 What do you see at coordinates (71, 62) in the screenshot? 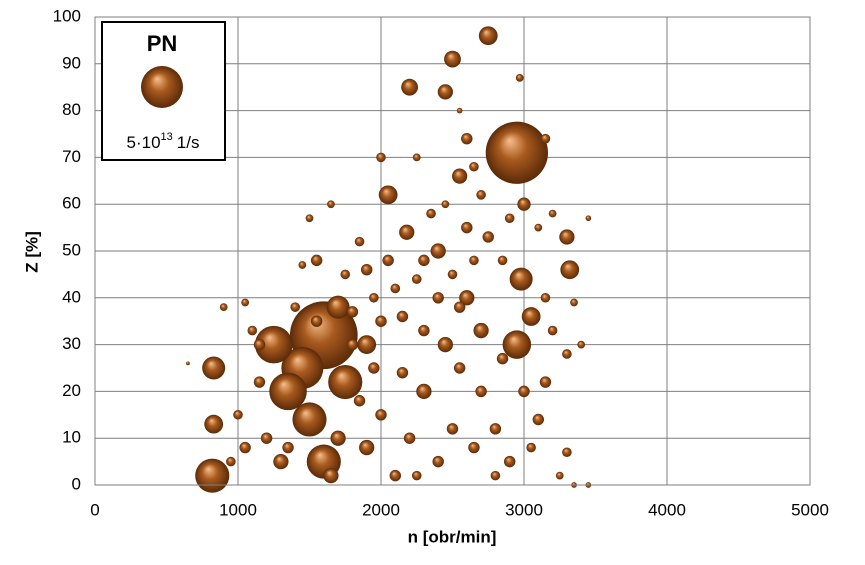
I see `y-tick-label: 90` at bounding box center [71, 62].